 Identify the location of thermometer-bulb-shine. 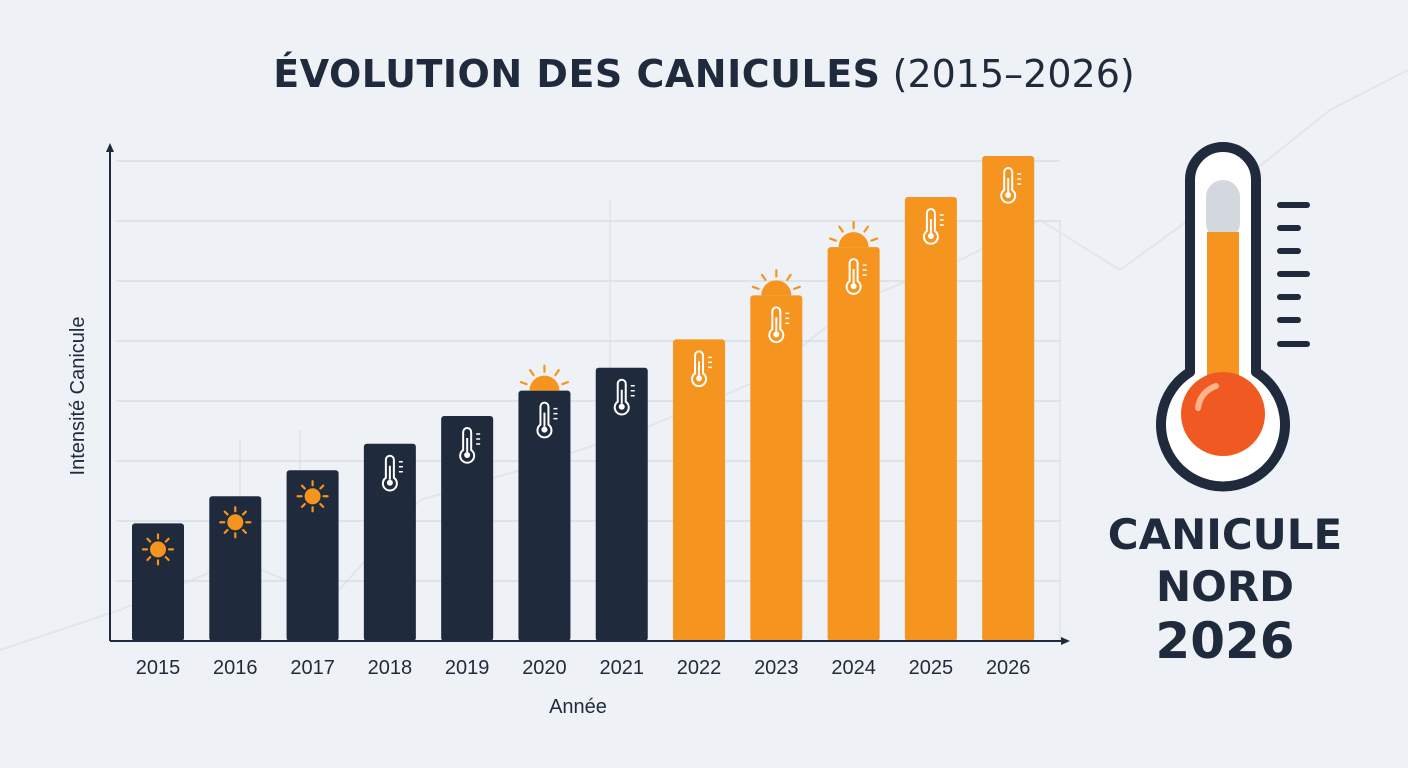
(1207, 397).